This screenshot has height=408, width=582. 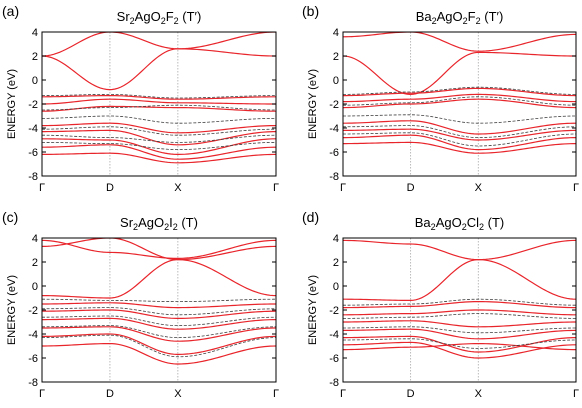 I want to click on panel-title: Sr2AgO2I2 (T), so click(x=159, y=223).